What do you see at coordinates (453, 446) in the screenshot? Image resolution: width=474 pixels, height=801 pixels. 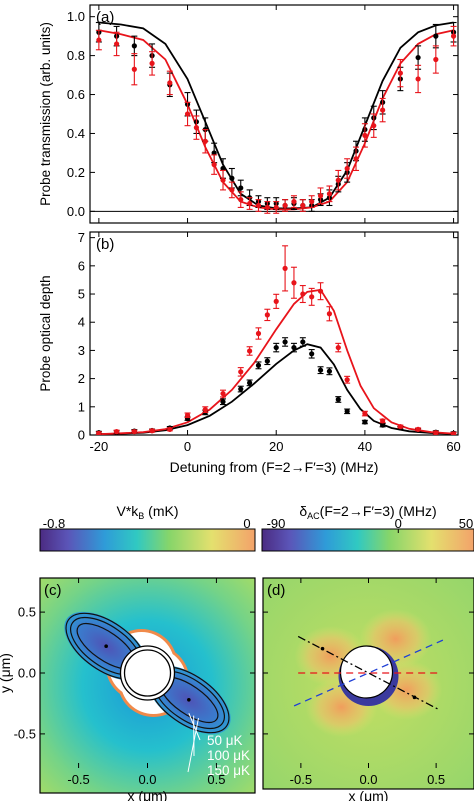 I see `x-tick-label: 60` at bounding box center [453, 446].